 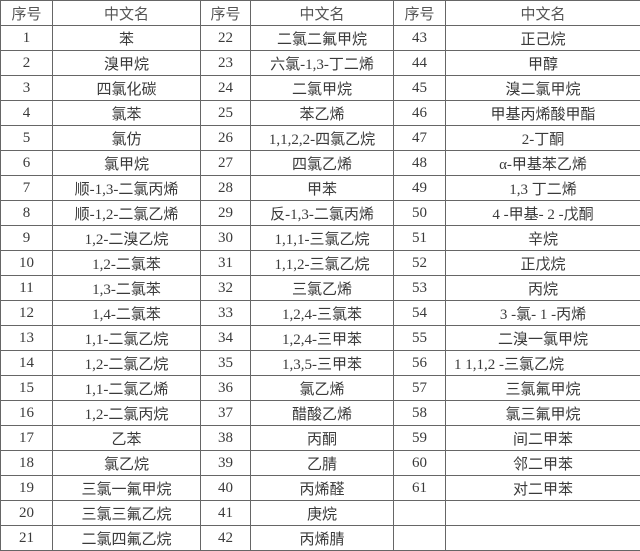 I want to click on chemical-name-cell: 六氯-1,3-丁二烯, so click(x=322, y=63).